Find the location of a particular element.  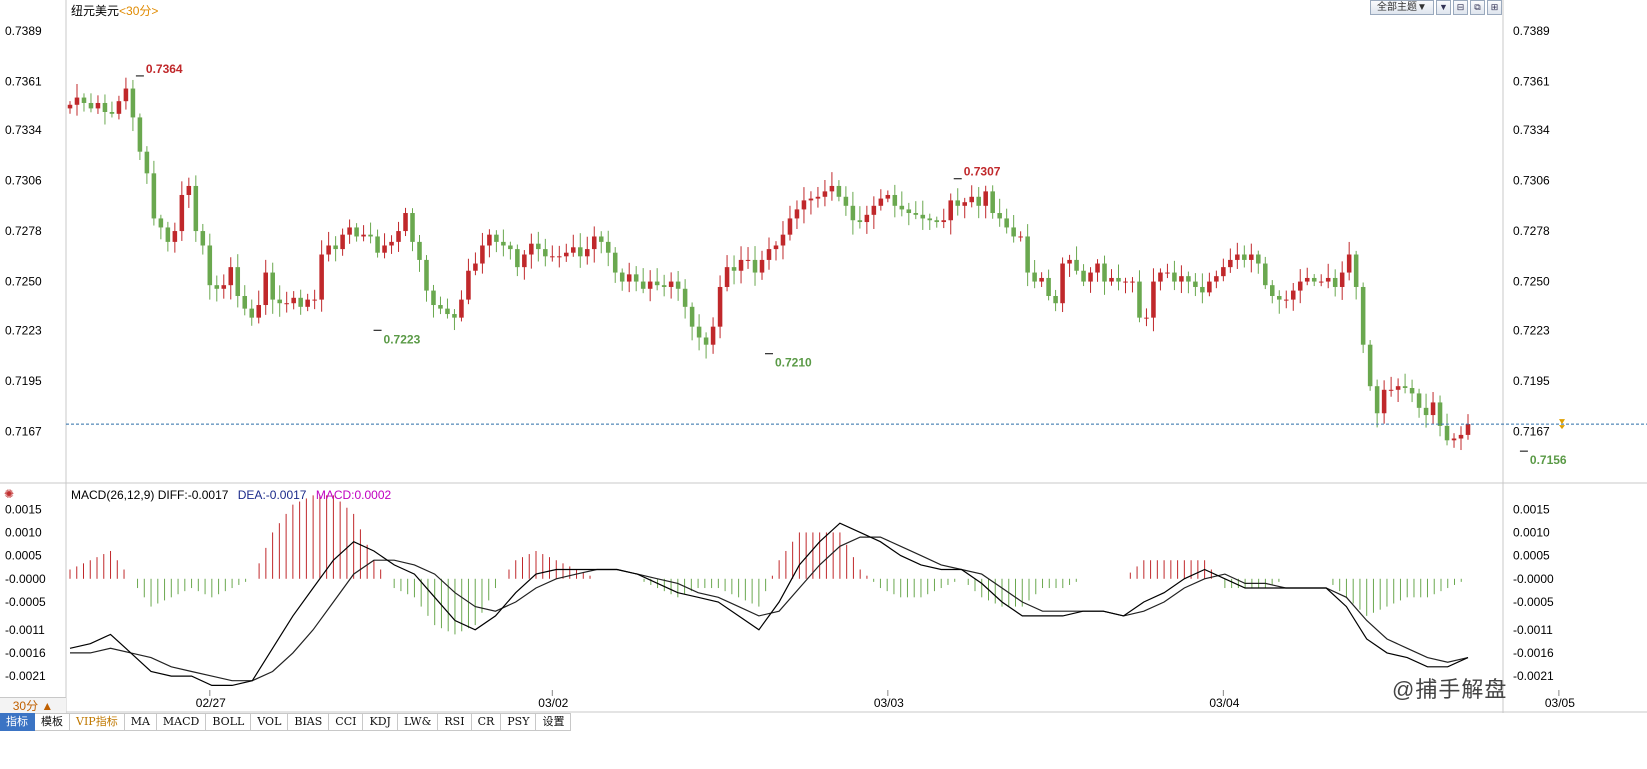

minimize-icon: ⊟ is located at coordinates (1460, 7).